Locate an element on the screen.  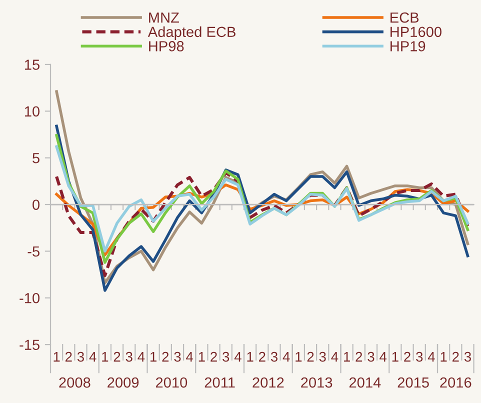
text: 2014 is located at coordinates (365, 382).